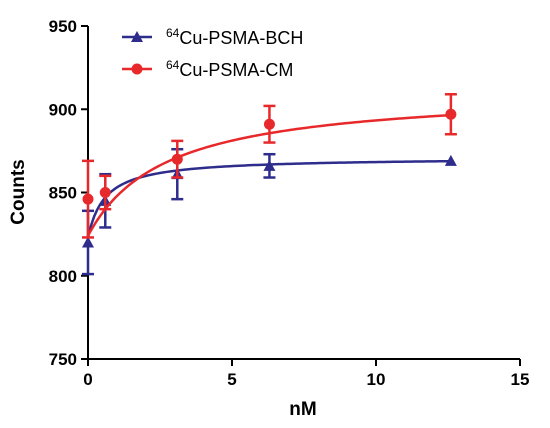 This screenshot has height=428, width=550. I want to click on x-ticks: 0 5 10 15, so click(306, 374).